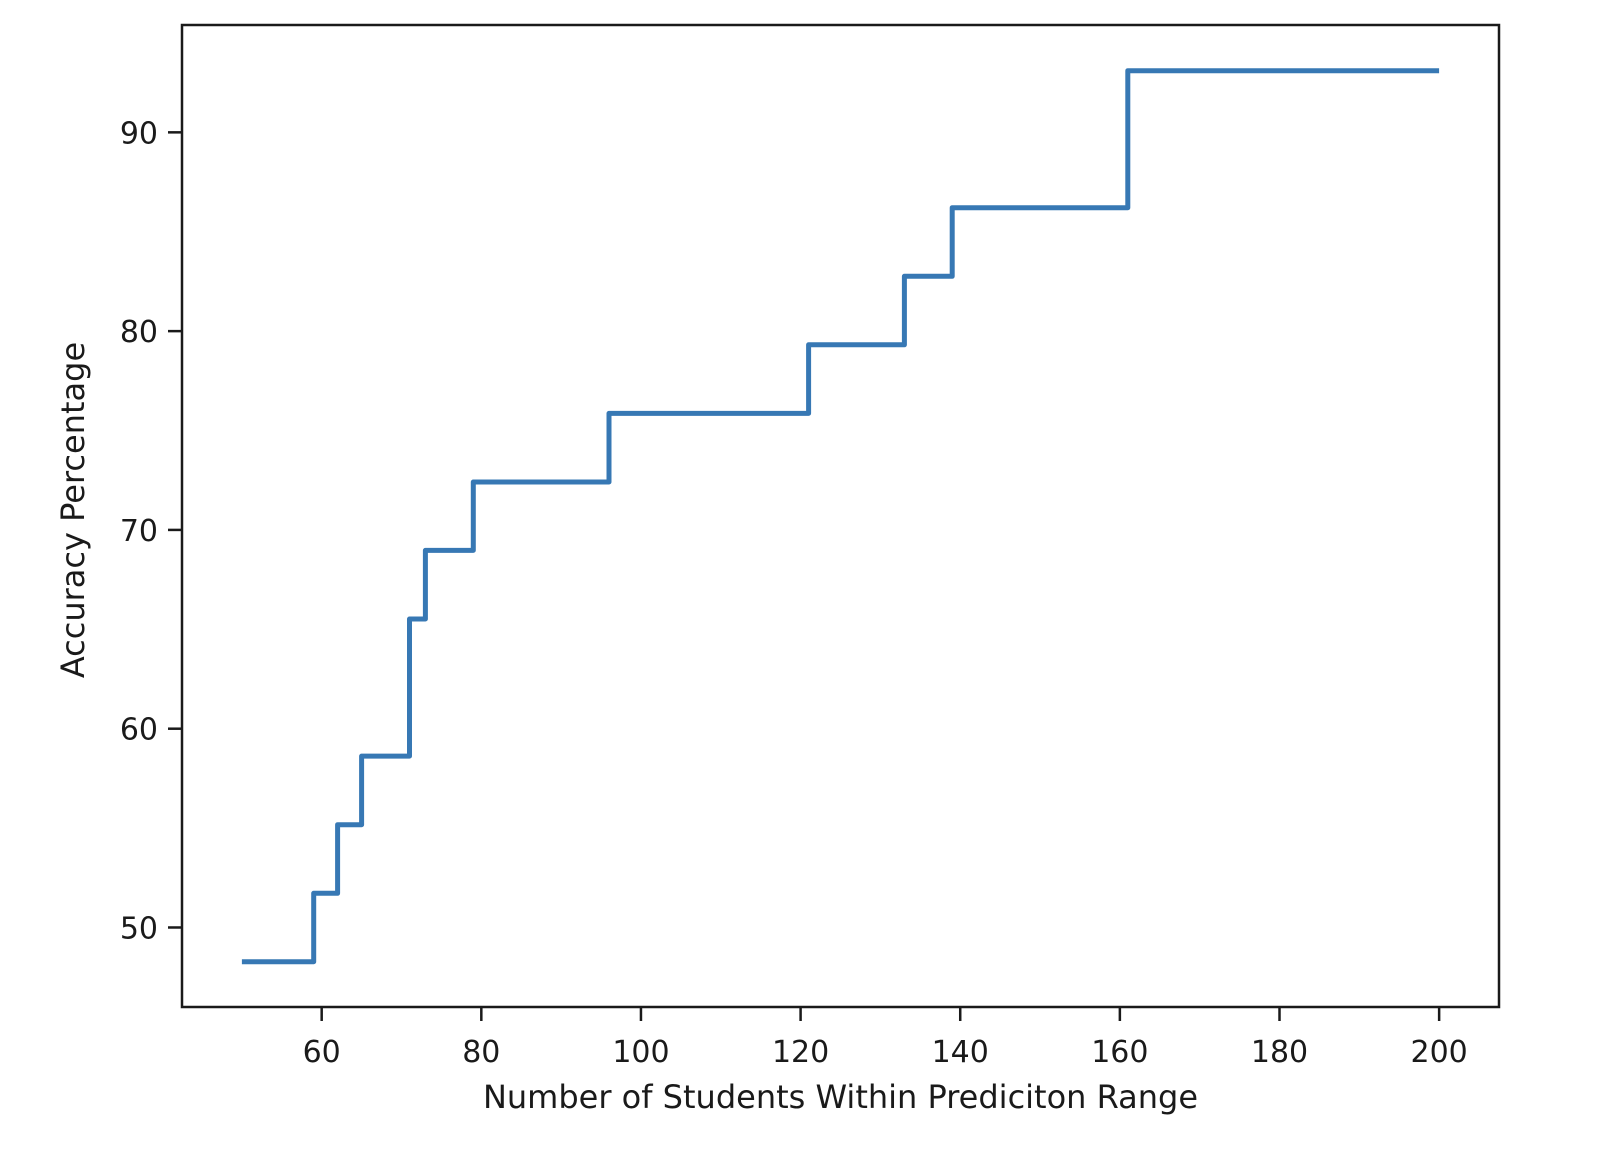 Image resolution: width=1618 pixels, height=1160 pixels. Describe the element at coordinates (322, 1052) in the screenshot. I see `x-tick-label: 60` at that location.